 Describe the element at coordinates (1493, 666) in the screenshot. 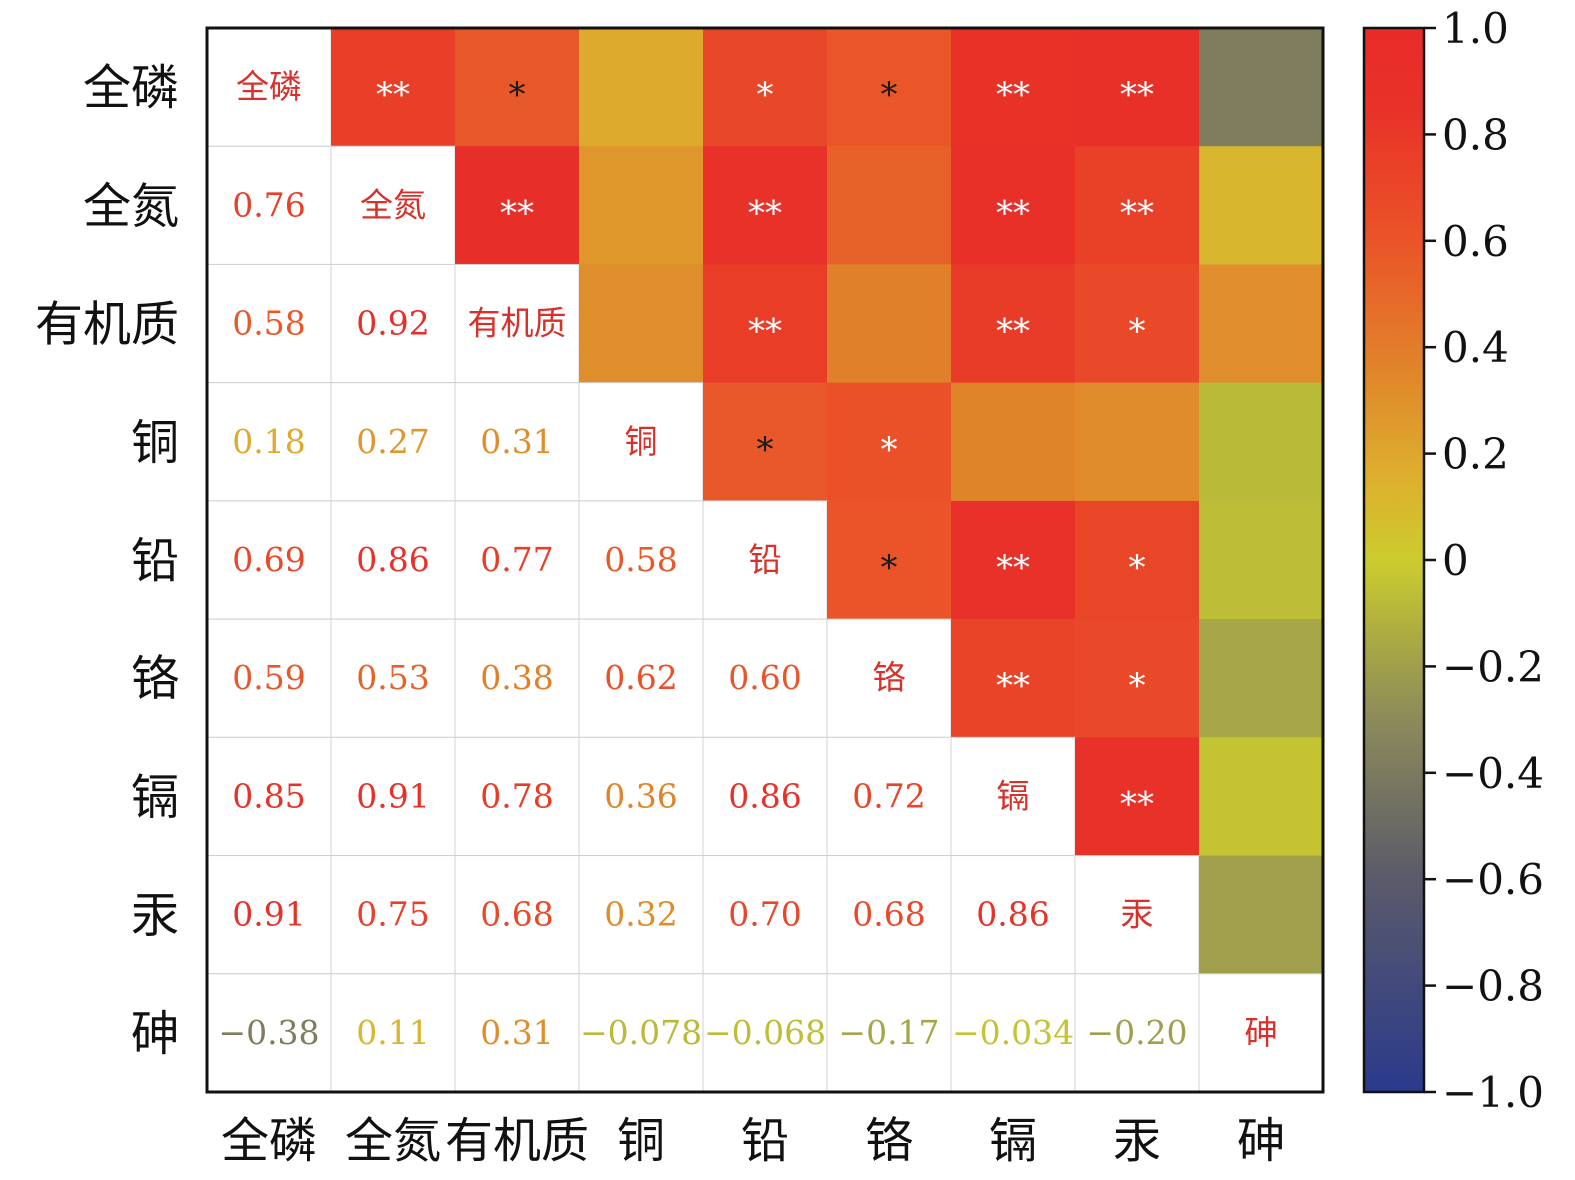

I see `colorbar-tick-label: −0.2` at that location.